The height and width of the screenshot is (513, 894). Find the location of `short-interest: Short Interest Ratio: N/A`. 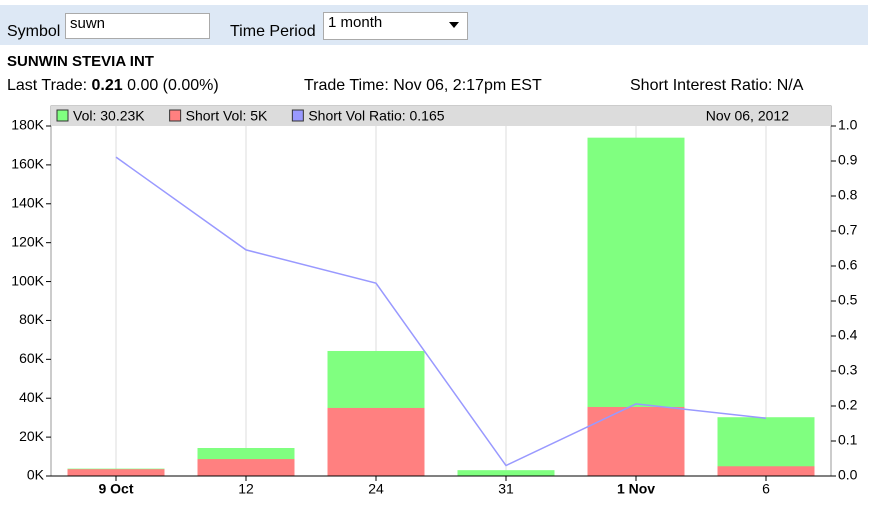

short-interest: Short Interest Ratio: N/A is located at coordinates (717, 85).